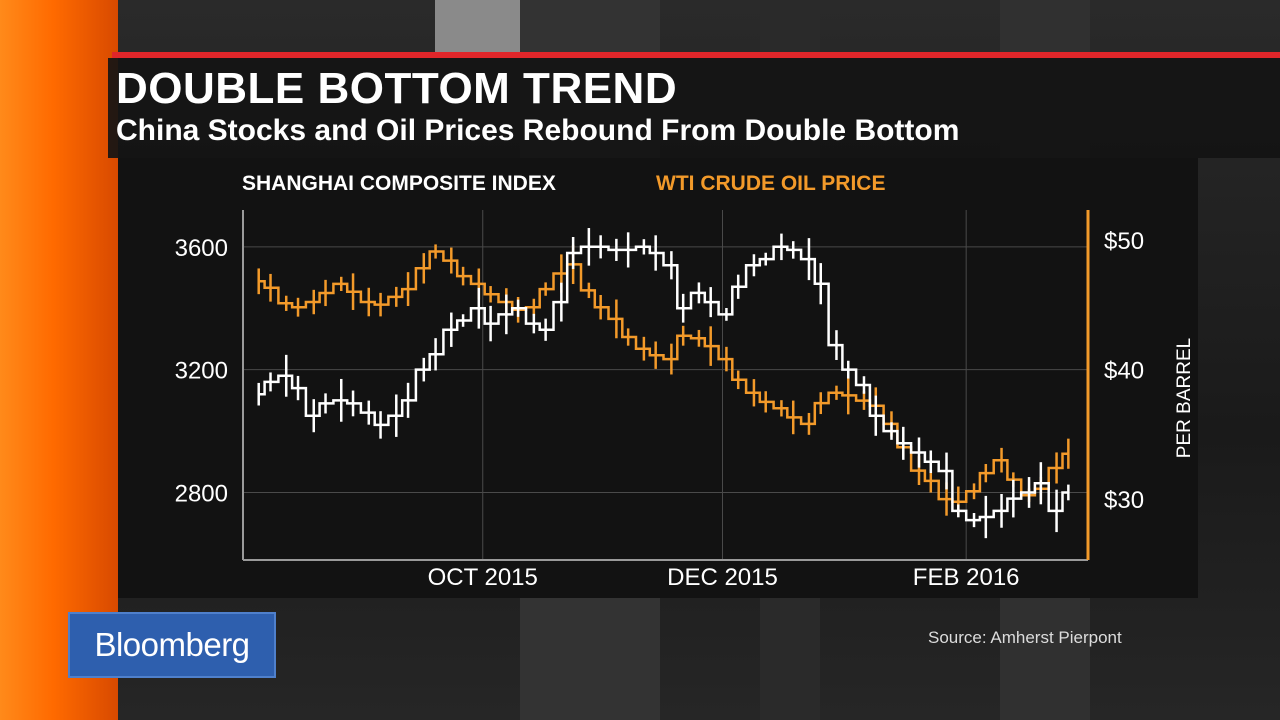 The width and height of the screenshot is (1280, 720). I want to click on headline: DOUBLE BOTTOM TREND, so click(397, 88).